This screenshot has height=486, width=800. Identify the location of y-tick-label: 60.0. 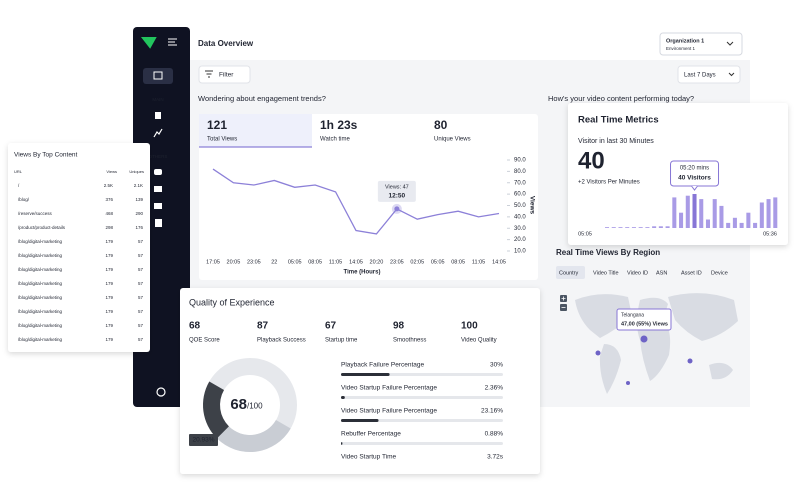
(520, 195).